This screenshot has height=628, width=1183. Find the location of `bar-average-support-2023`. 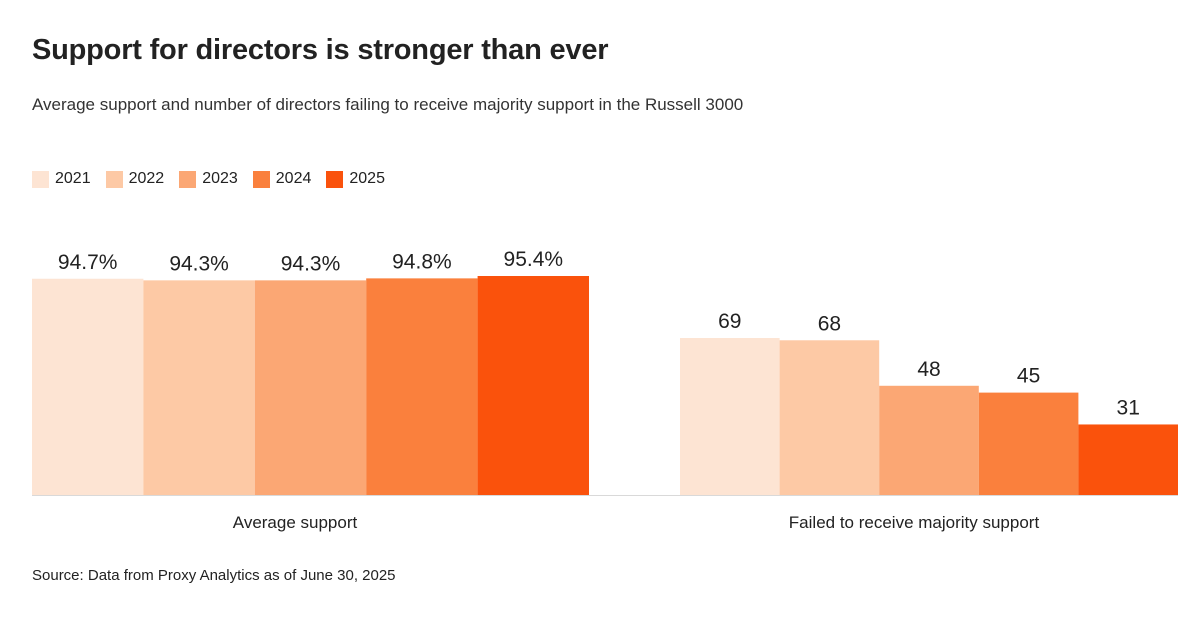

bar-average-support-2023 is located at coordinates (310, 387).